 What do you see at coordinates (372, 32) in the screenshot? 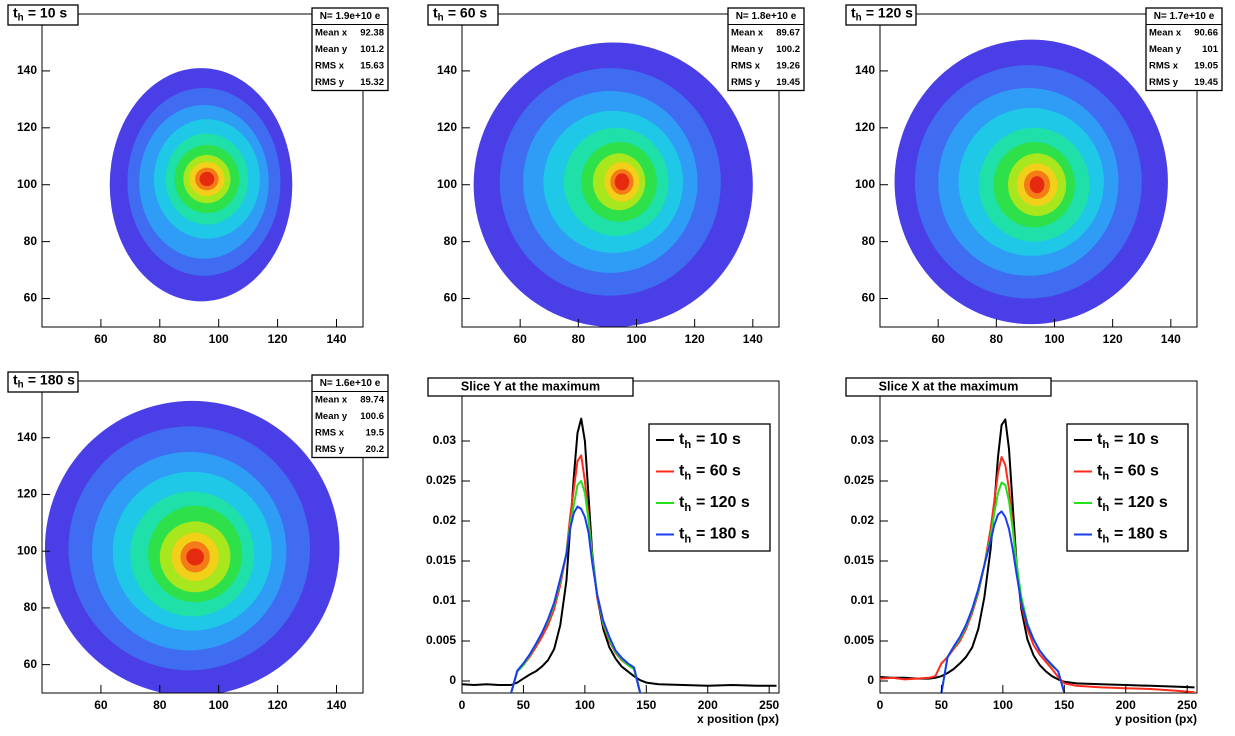
I see `stats-value: 92.38` at bounding box center [372, 32].